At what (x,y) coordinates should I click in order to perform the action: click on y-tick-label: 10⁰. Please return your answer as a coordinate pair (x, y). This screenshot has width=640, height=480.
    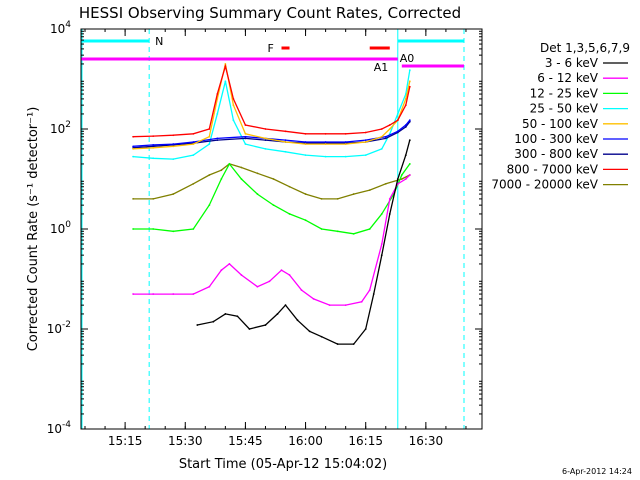
    Looking at the image, I should click on (60, 228).